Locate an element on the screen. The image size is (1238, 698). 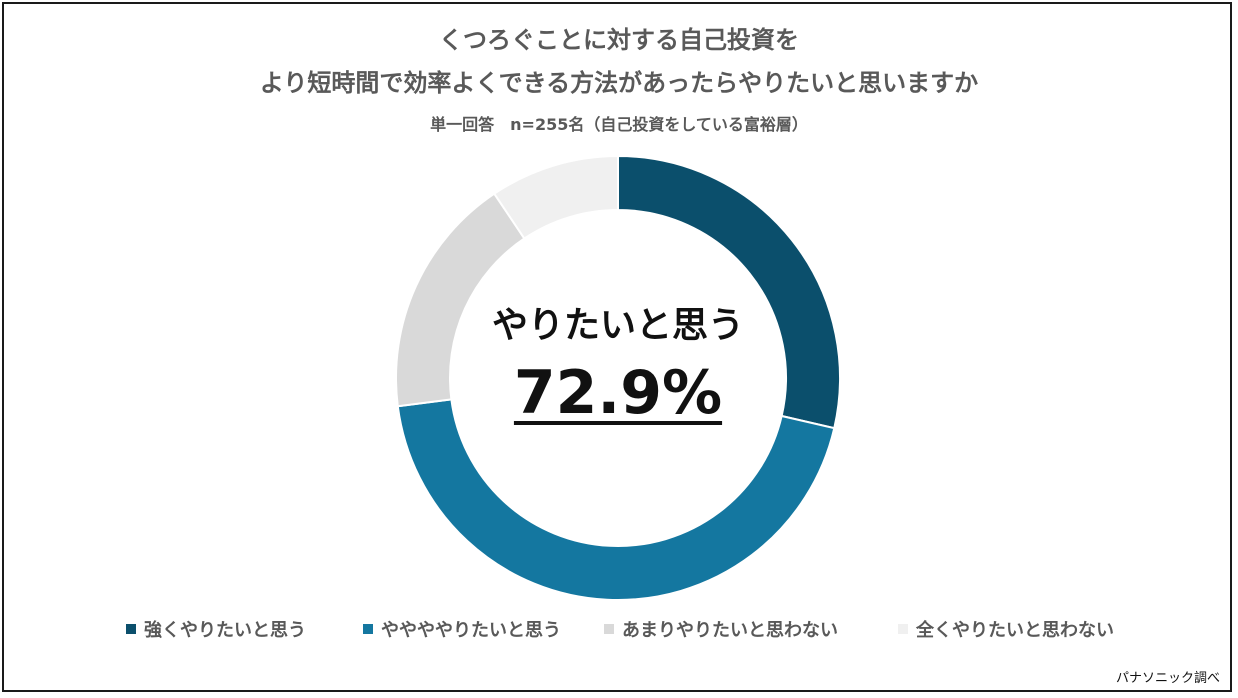
legend-label: 強くやりたいと思う is located at coordinates (225, 630).